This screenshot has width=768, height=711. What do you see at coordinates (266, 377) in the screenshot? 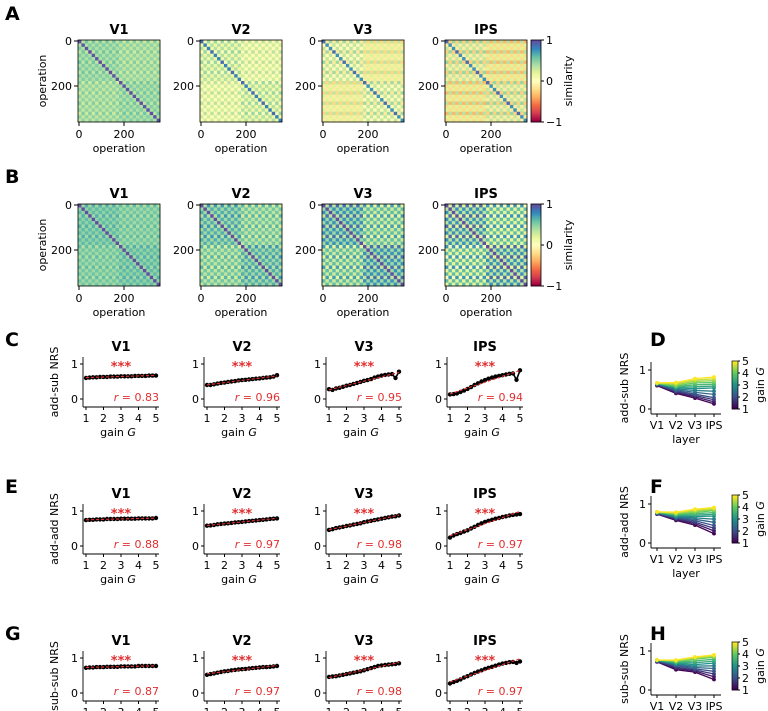
I see `data-point` at bounding box center [266, 377].